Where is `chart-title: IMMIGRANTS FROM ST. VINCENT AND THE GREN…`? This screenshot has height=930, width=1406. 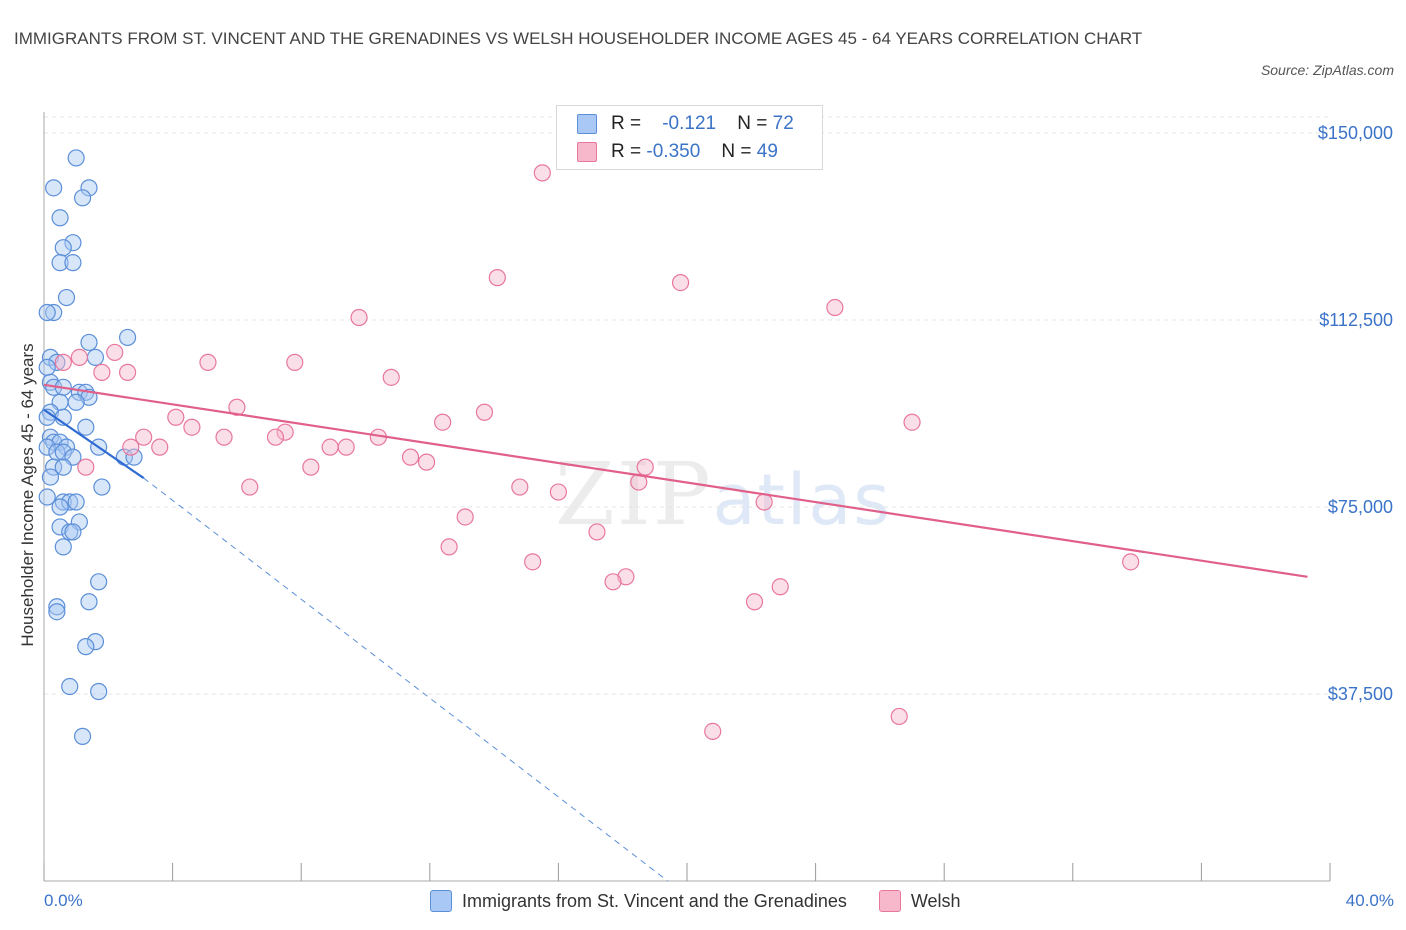
chart-title: IMMIGRANTS FROM ST. VINCENT AND THE GREN… is located at coordinates (578, 38).